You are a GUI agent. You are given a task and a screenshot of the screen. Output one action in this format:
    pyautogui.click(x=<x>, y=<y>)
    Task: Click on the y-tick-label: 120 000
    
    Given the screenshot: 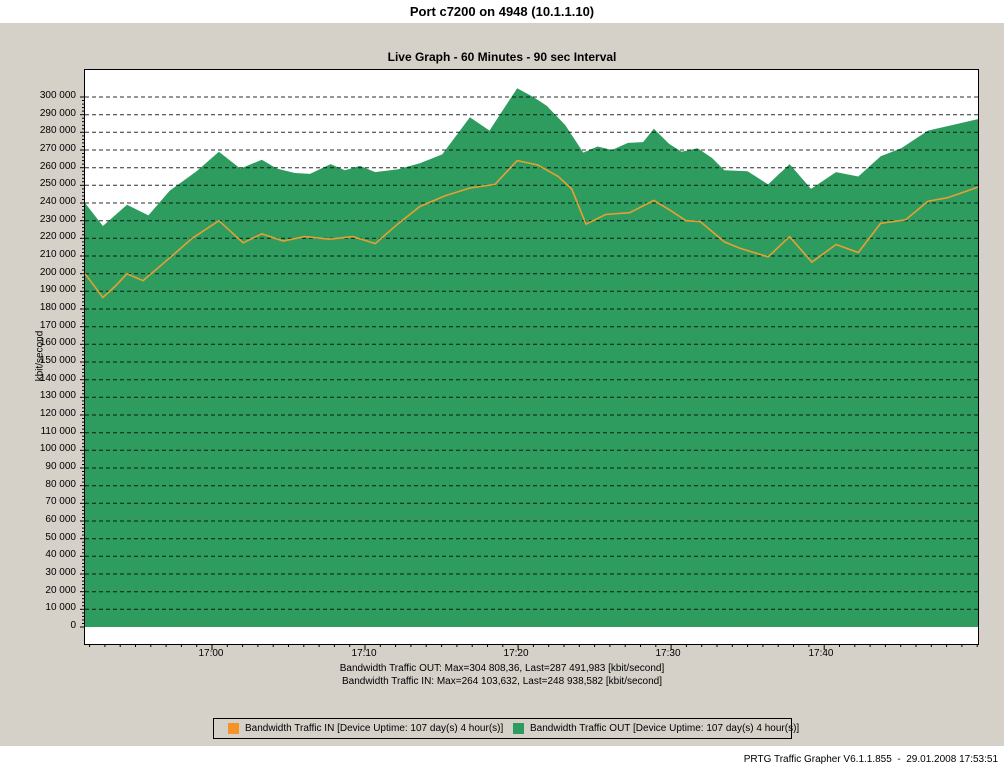 What is the action you would take?
    pyautogui.click(x=57, y=413)
    